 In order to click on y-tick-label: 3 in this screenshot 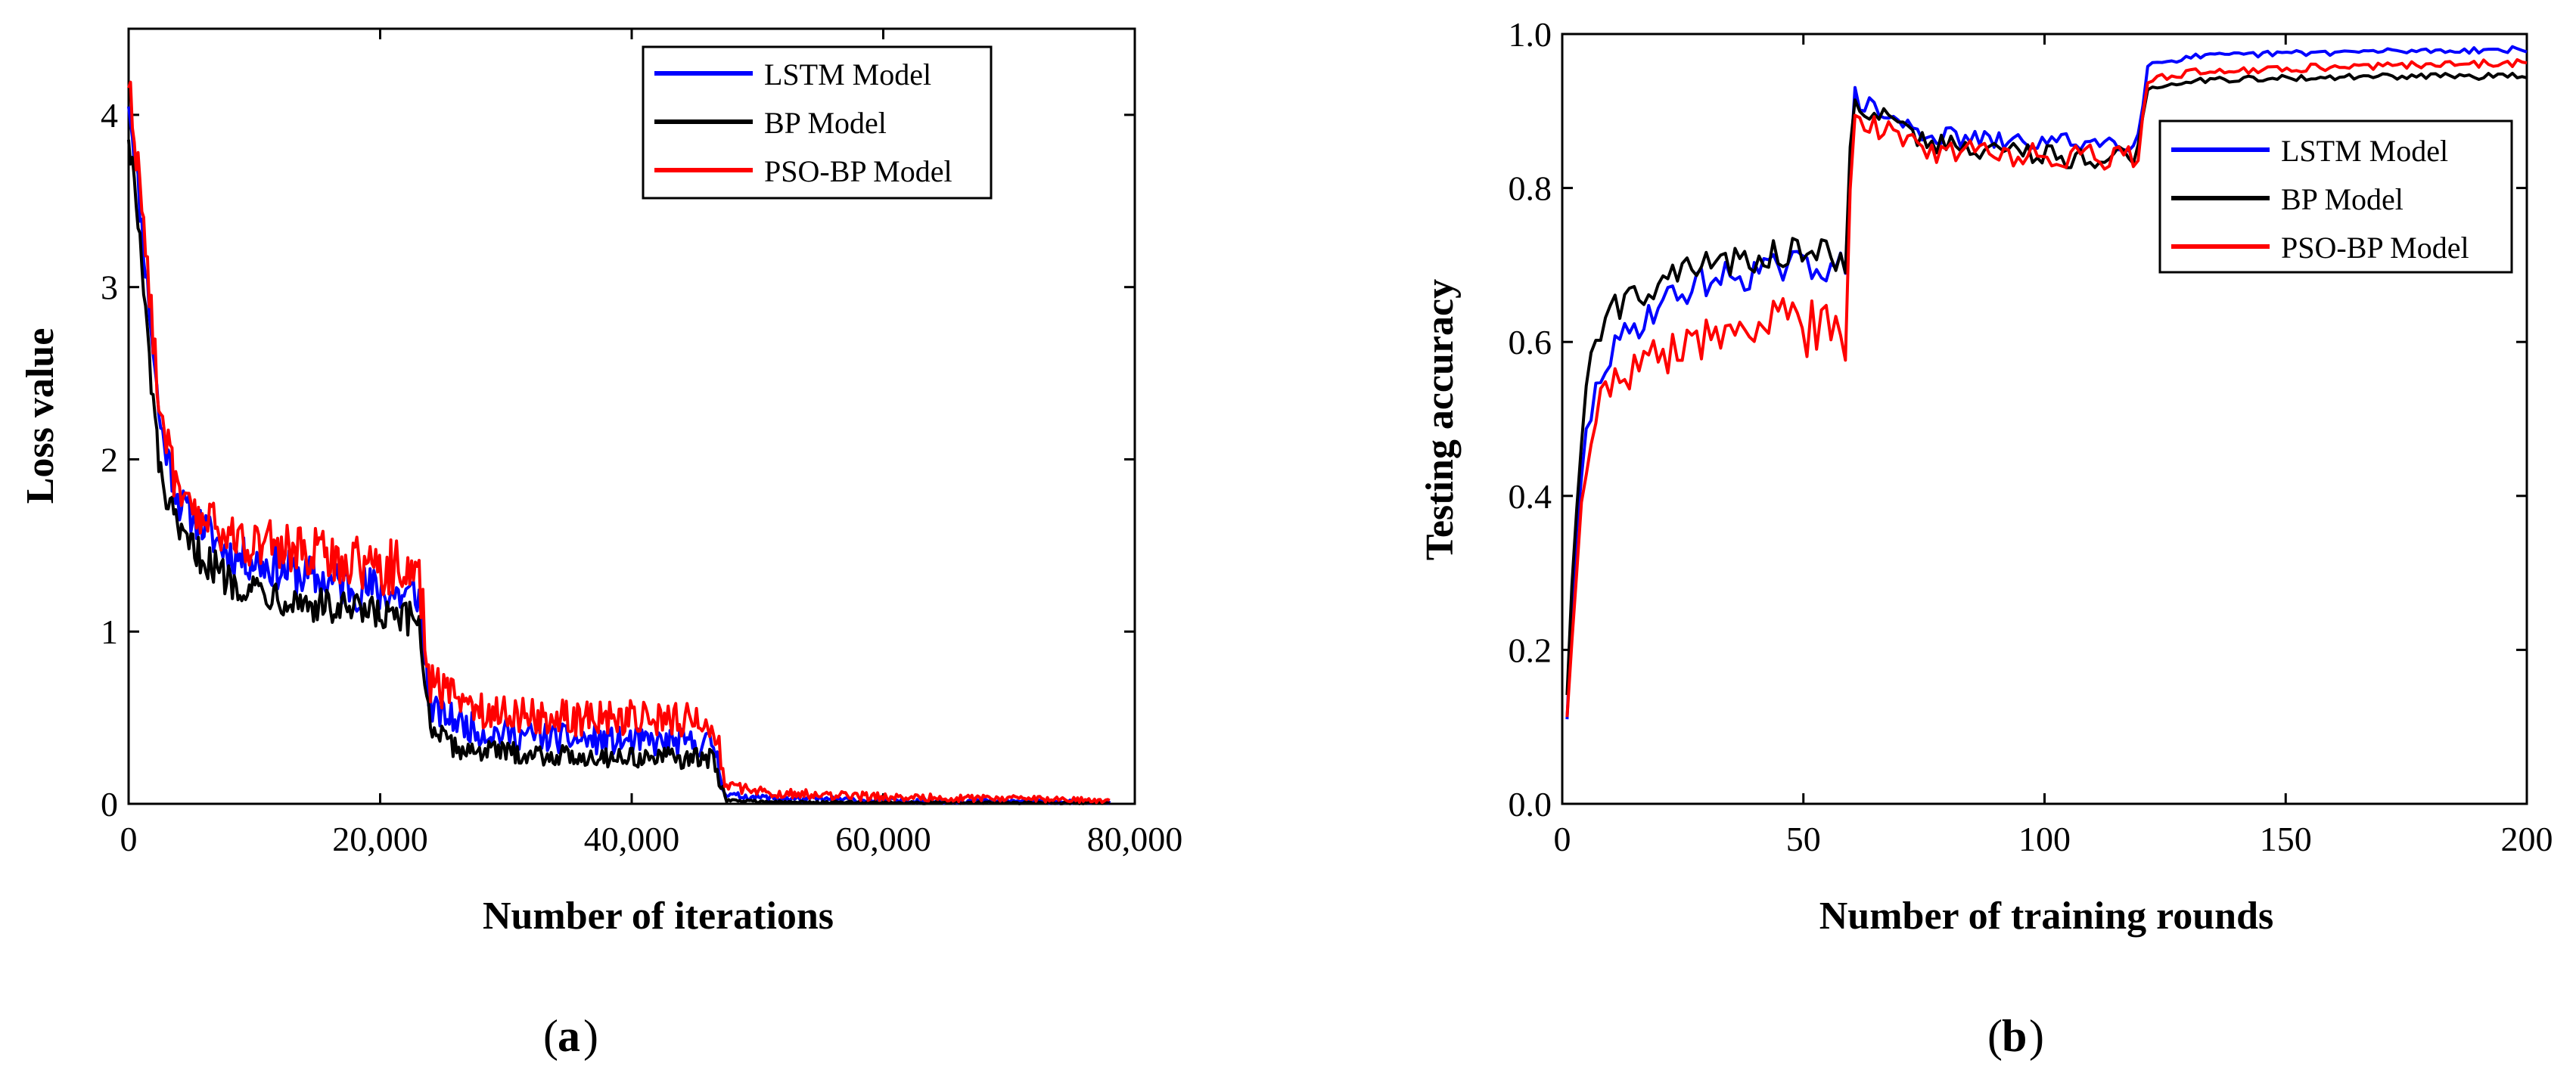, I will do `click(109, 288)`.